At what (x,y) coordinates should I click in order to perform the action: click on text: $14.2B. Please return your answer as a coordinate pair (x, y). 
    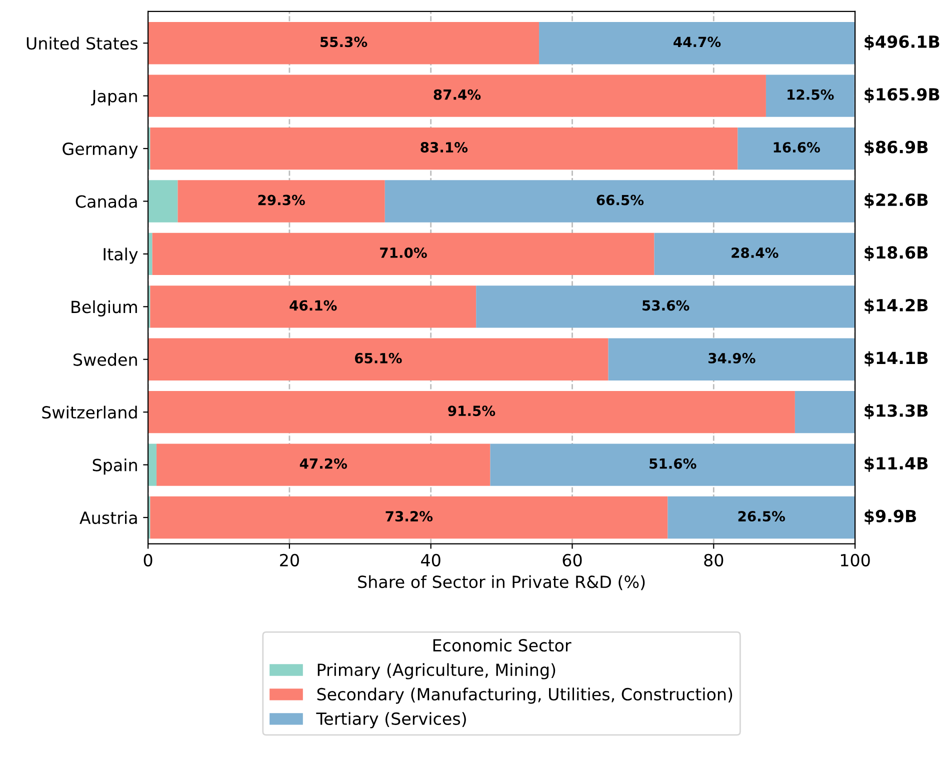
    Looking at the image, I should click on (896, 306).